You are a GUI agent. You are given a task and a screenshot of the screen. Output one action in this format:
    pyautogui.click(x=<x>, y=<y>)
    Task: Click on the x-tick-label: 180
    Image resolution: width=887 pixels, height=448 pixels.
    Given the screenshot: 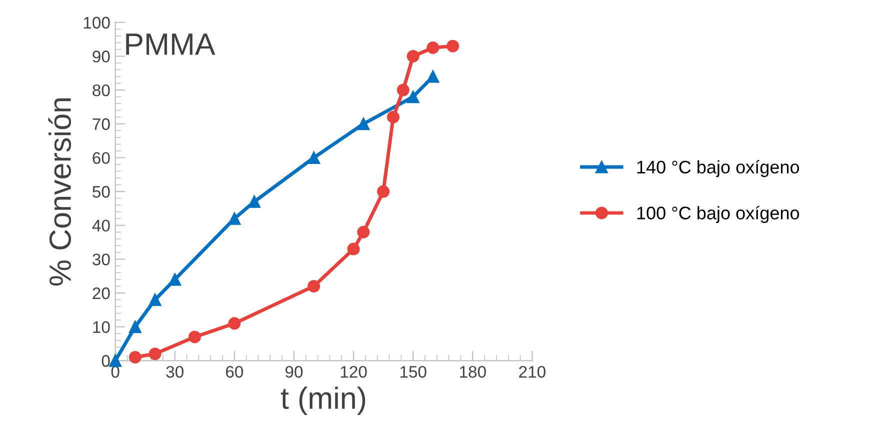 What is the action you would take?
    pyautogui.click(x=473, y=372)
    